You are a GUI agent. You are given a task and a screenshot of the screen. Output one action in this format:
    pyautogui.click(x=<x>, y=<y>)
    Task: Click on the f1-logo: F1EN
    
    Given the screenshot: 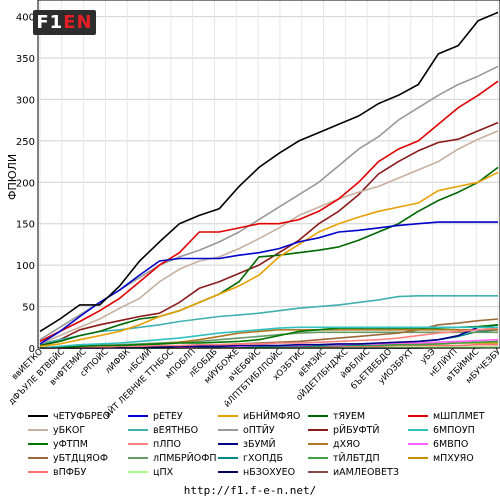 What is the action you would take?
    pyautogui.click(x=64, y=22)
    